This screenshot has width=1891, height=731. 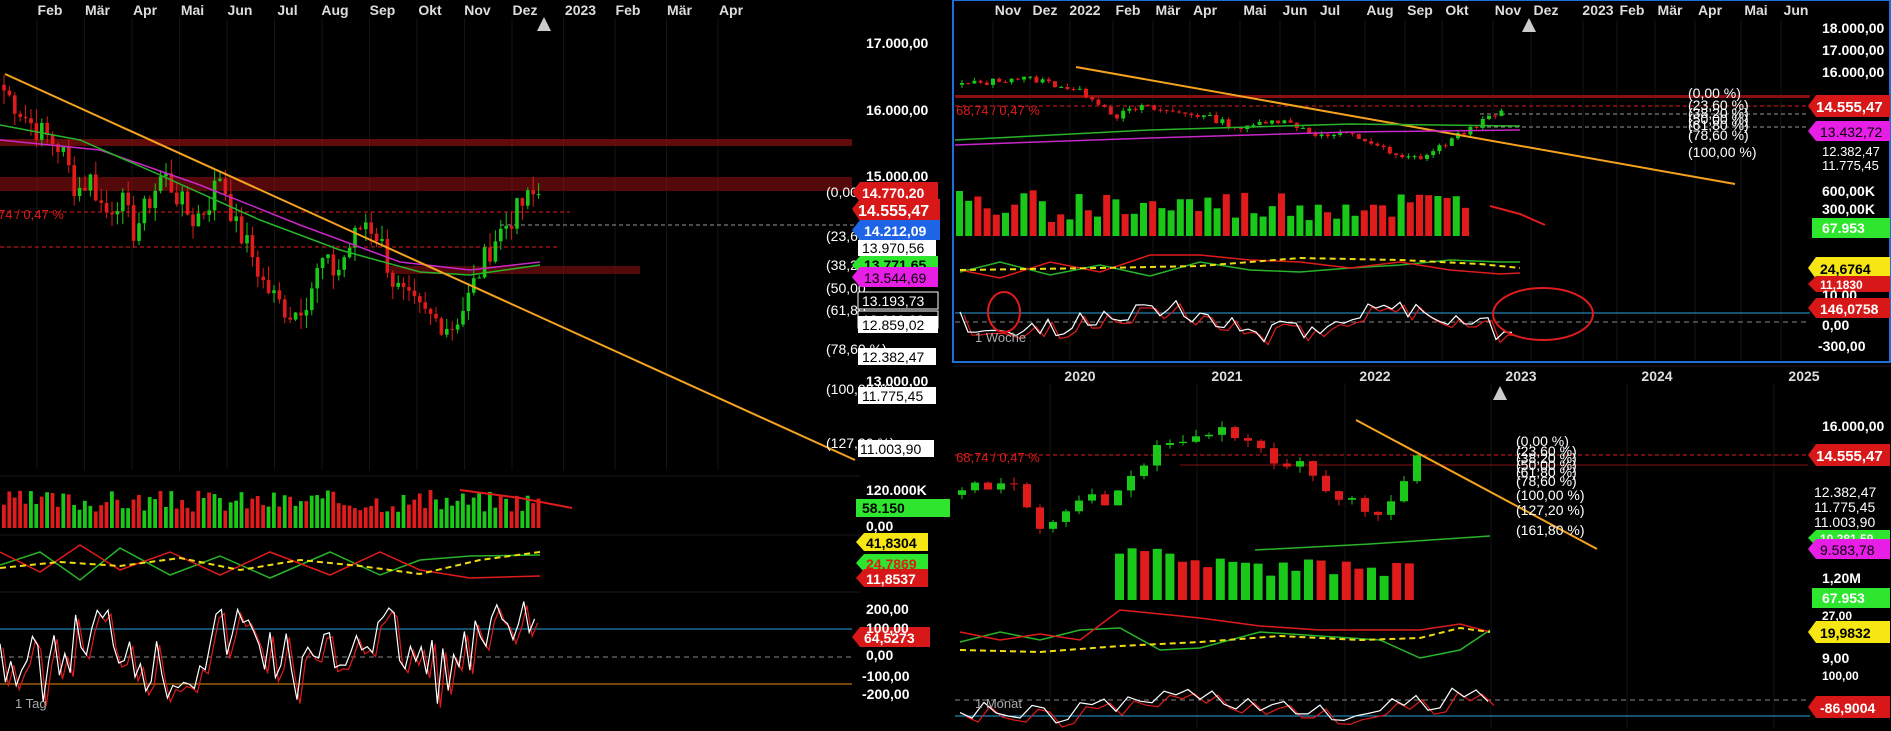 What do you see at coordinates (1849, 456) in the screenshot?
I see `svg-text: 14.555,47` at bounding box center [1849, 456].